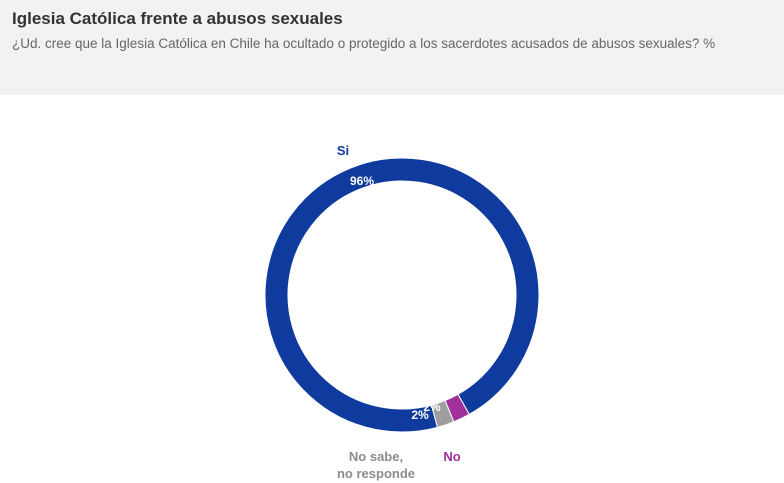 The height and width of the screenshot is (483, 784). Describe the element at coordinates (420, 415) in the screenshot. I see `value-label-no-sabe-no-responde: 2%` at that location.